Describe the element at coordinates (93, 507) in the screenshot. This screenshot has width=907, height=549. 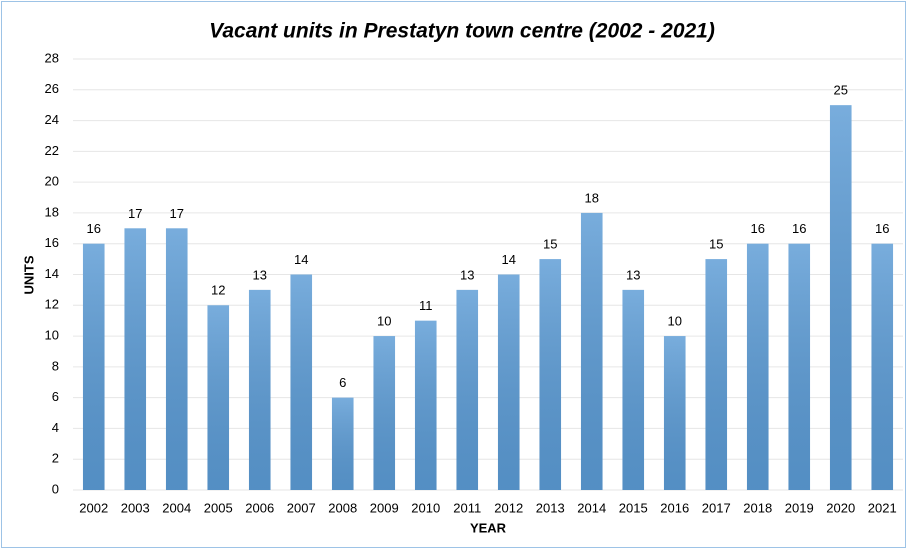
I see `x-tick-label: 2002` at that location.